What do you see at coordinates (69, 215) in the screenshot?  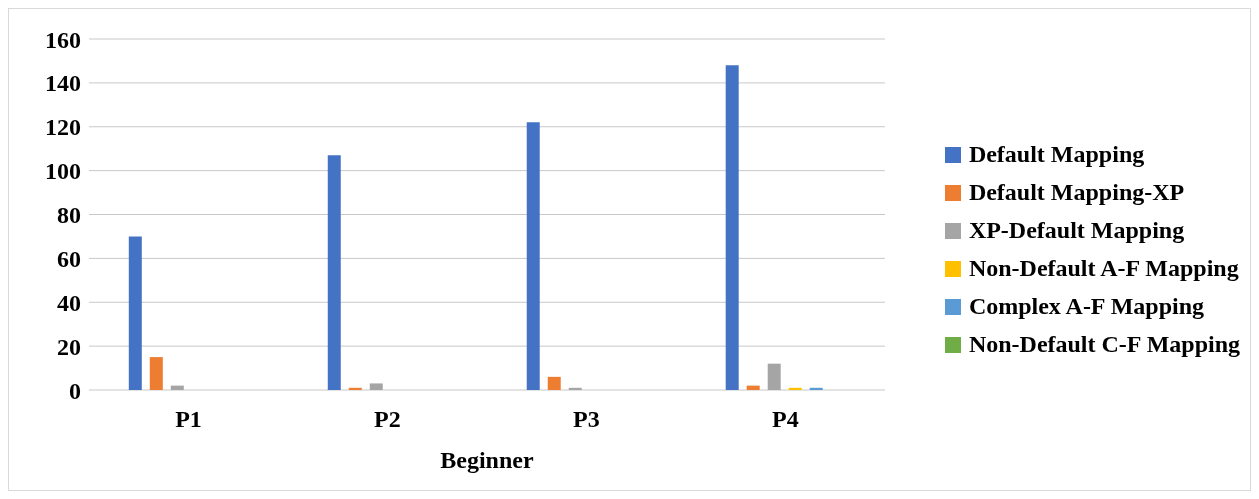 I see `y-tick-label: 80` at bounding box center [69, 215].